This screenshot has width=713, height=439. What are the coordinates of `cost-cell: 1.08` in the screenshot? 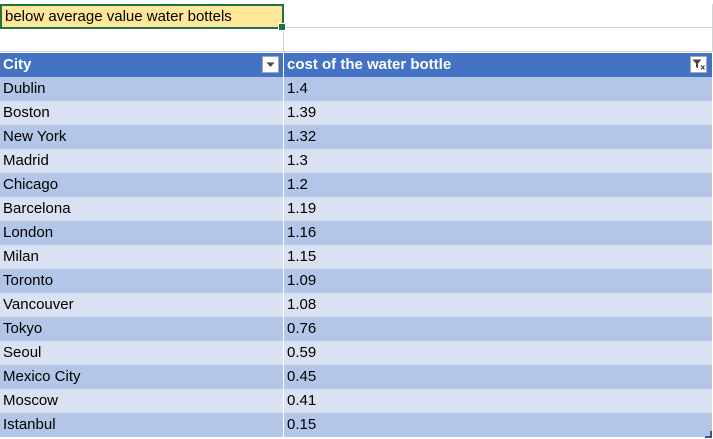 It's located at (498, 305).